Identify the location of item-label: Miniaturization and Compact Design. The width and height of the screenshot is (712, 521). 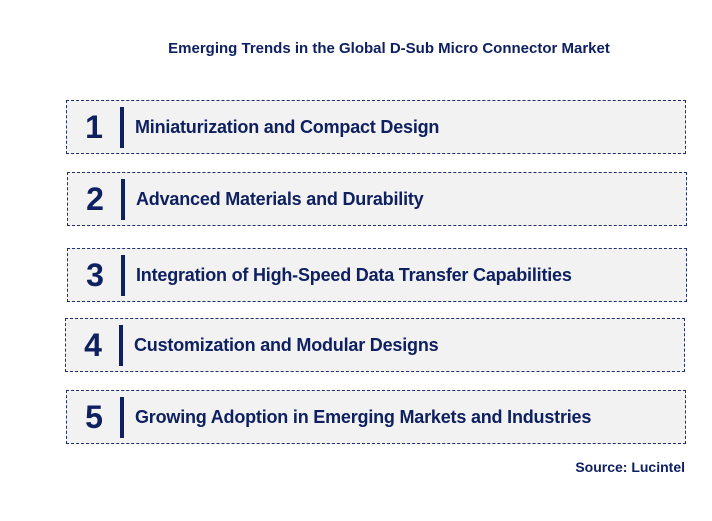
(287, 126).